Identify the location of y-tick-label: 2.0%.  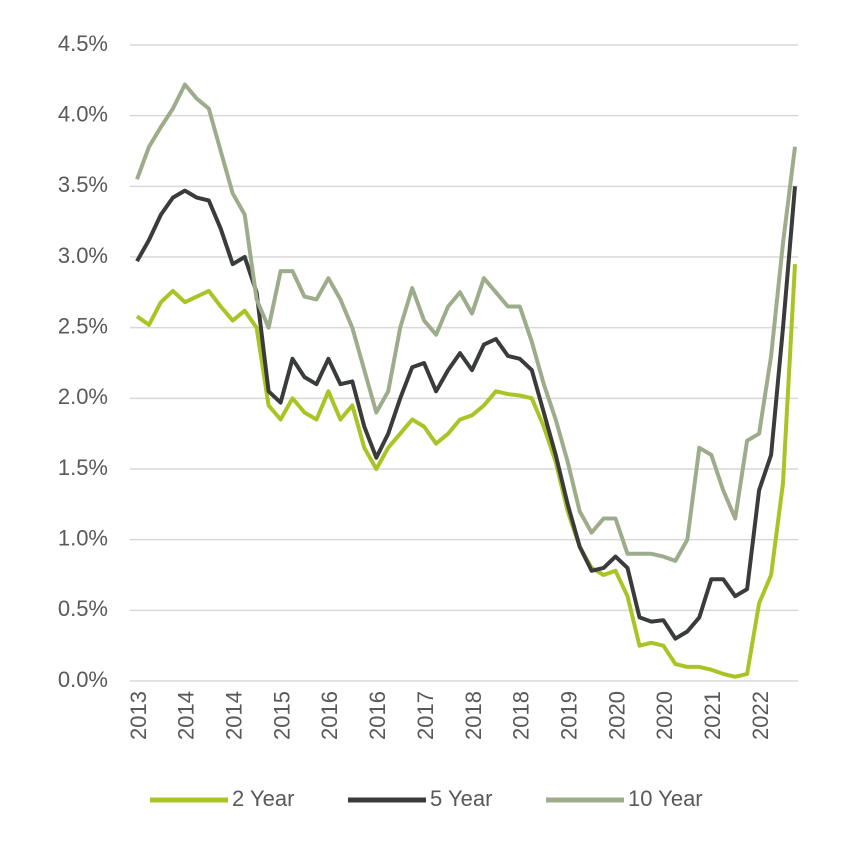
(83, 396).